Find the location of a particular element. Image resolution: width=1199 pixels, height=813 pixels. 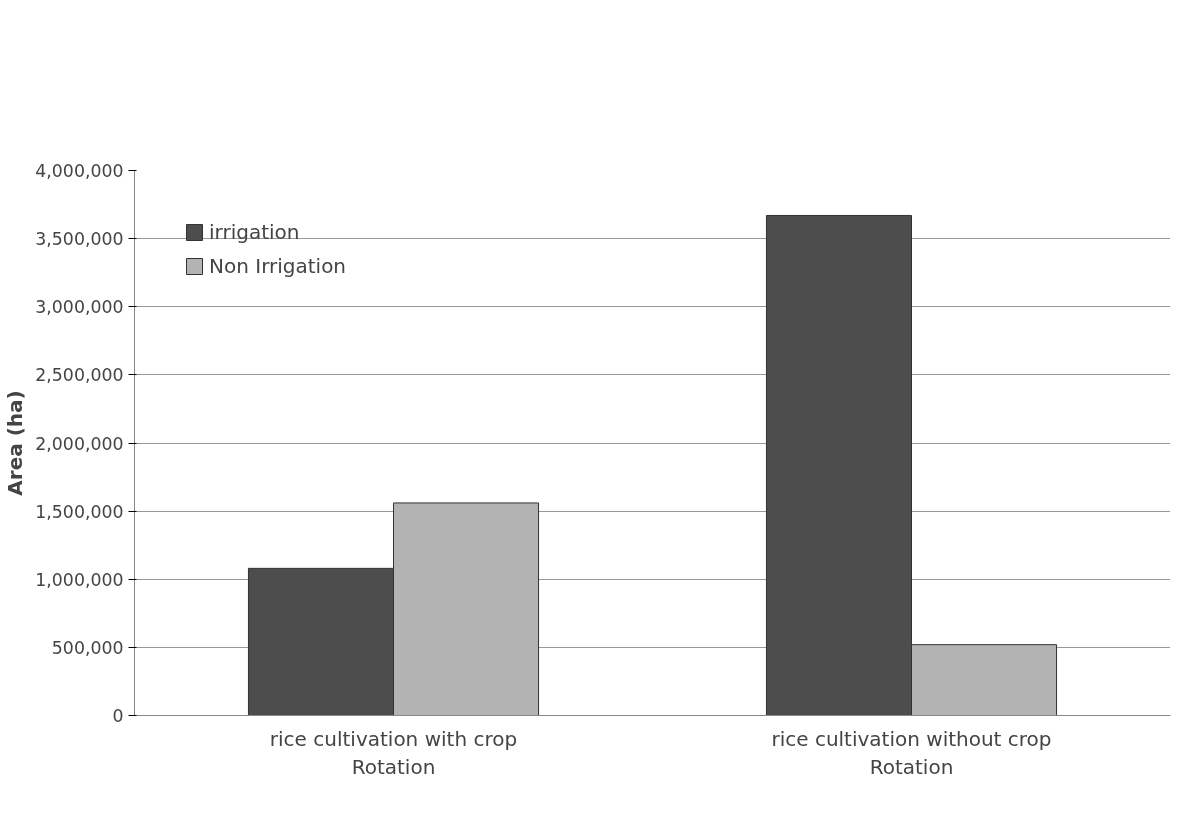

legend-label: irrigation is located at coordinates (254, 232).